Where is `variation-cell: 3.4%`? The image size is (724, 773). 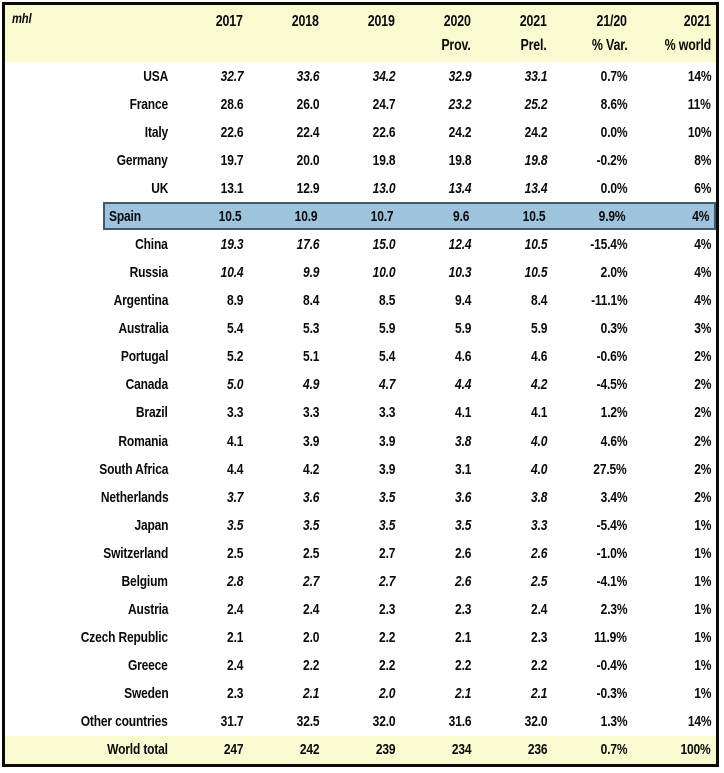
variation-cell: 3.4% is located at coordinates (595, 497).